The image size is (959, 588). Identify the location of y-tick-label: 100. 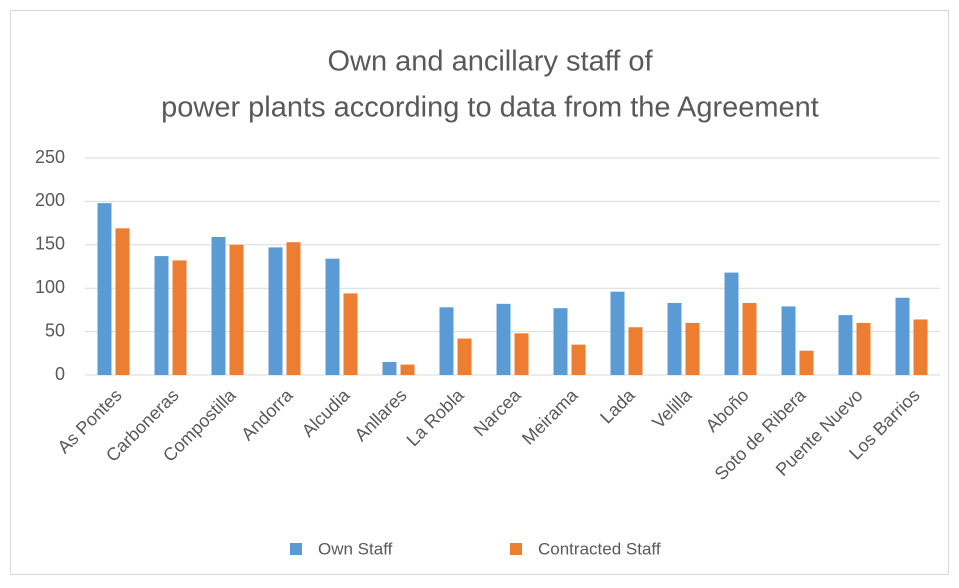
(50, 287).